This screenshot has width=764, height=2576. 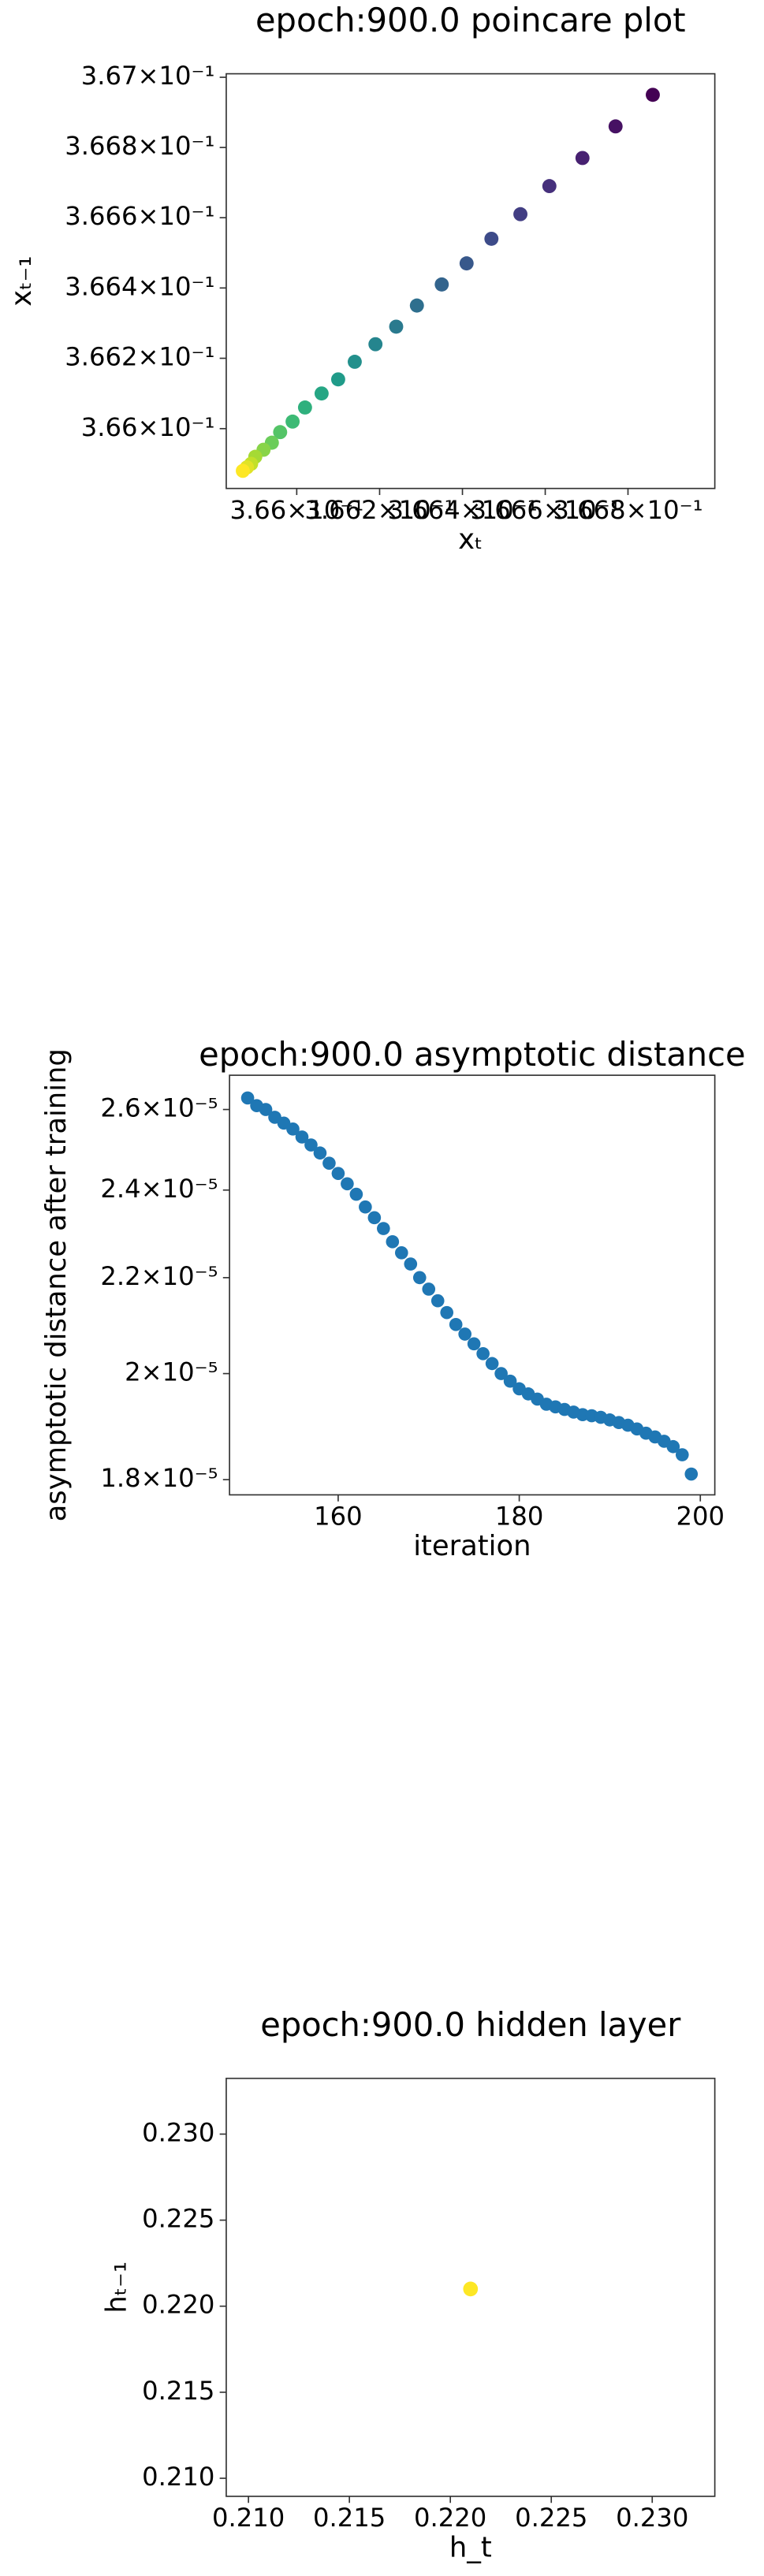 I want to click on x-tick-label: 3.662×10⁻¹, so click(x=379, y=510).